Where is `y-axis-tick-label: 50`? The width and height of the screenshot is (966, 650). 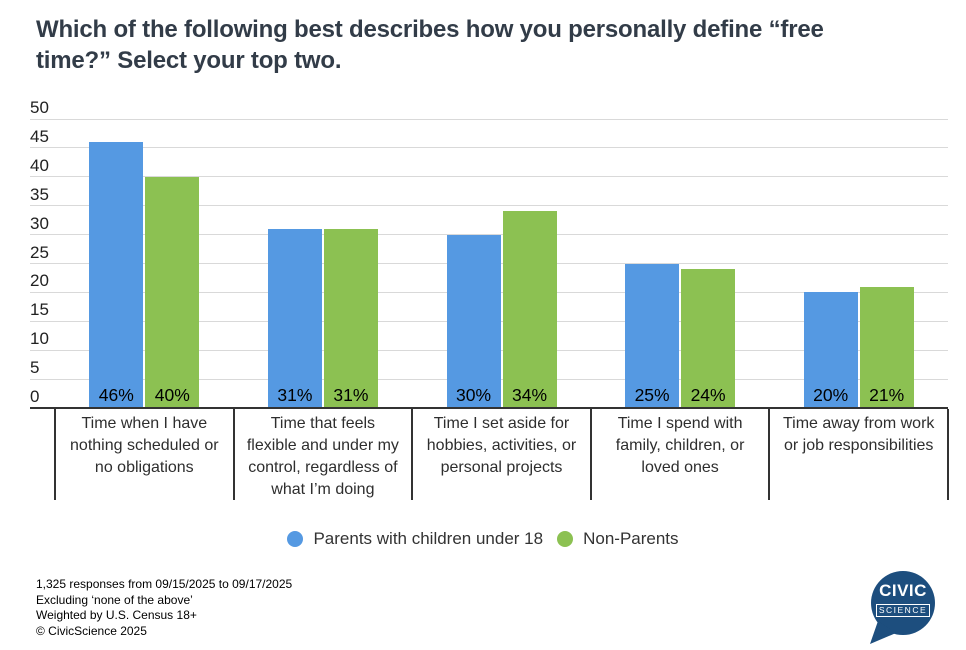
y-axis-tick-label: 50 is located at coordinates (39, 107).